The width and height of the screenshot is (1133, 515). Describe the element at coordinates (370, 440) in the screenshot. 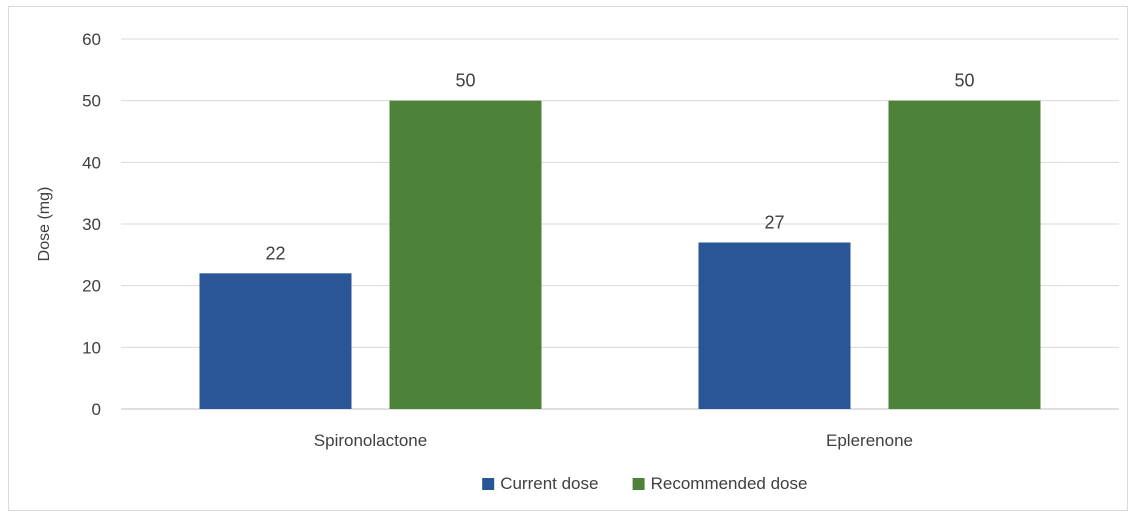

I see `x-category-label: Spironolactone` at that location.